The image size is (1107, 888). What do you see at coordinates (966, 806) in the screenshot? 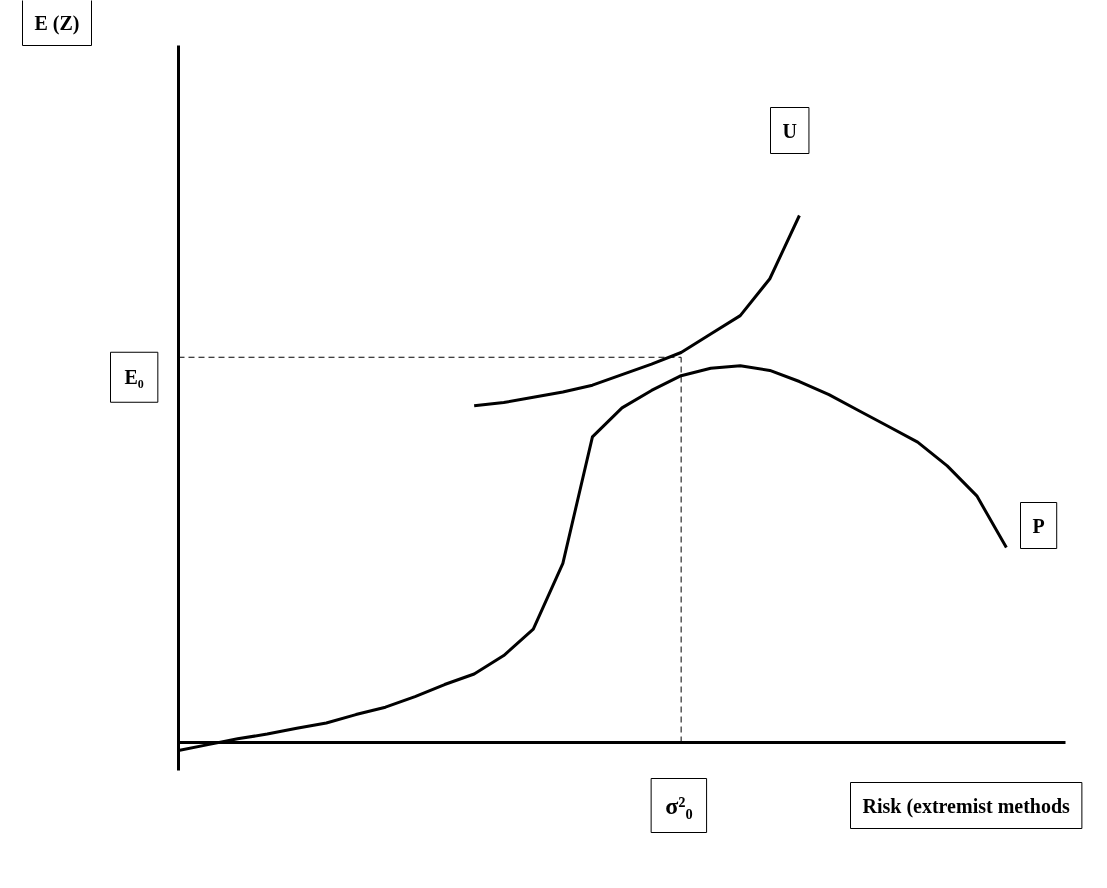
I see `x-axis-title: Risk (extremist methods` at bounding box center [966, 806].